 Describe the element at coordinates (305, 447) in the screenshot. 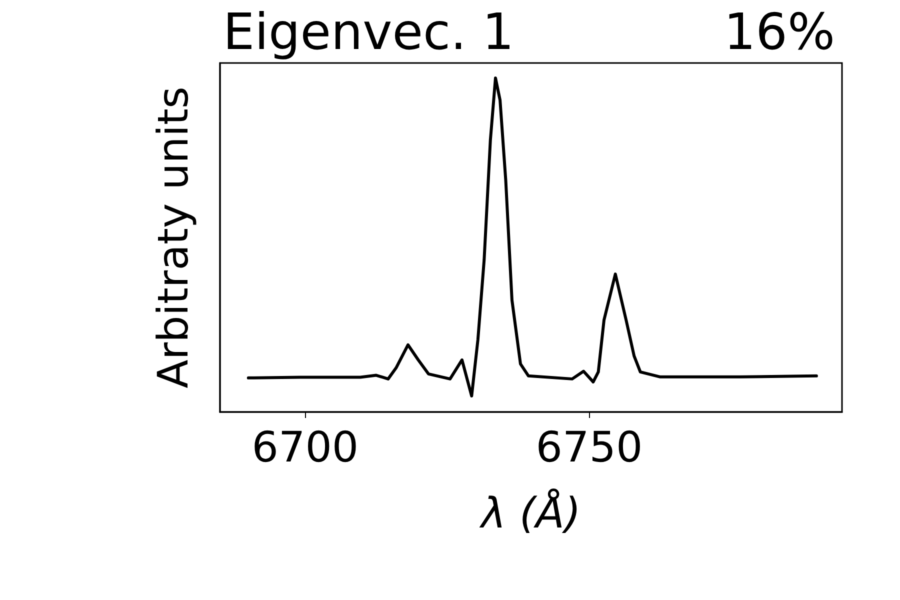

I see `x-tick-label: 6700` at that location.